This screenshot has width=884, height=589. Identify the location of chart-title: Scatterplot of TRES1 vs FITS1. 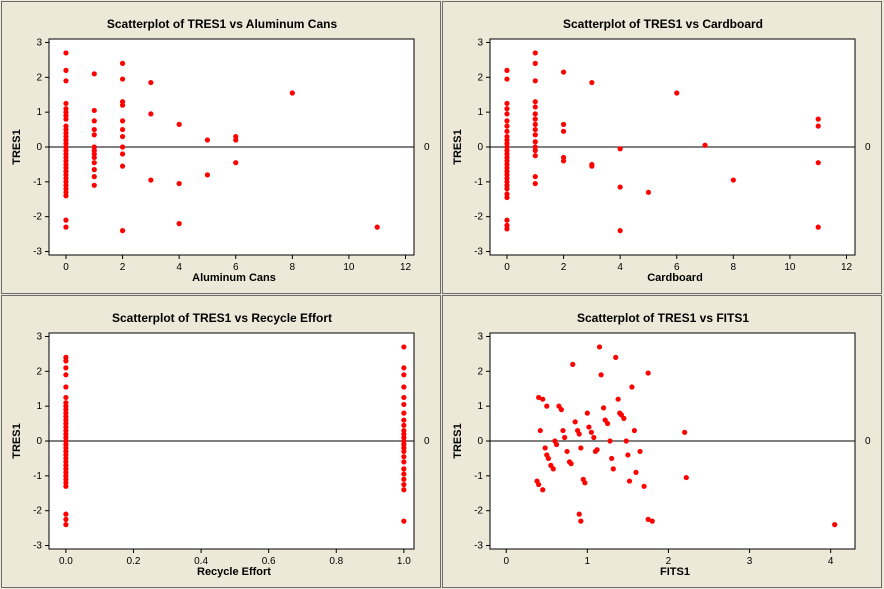
(663, 318).